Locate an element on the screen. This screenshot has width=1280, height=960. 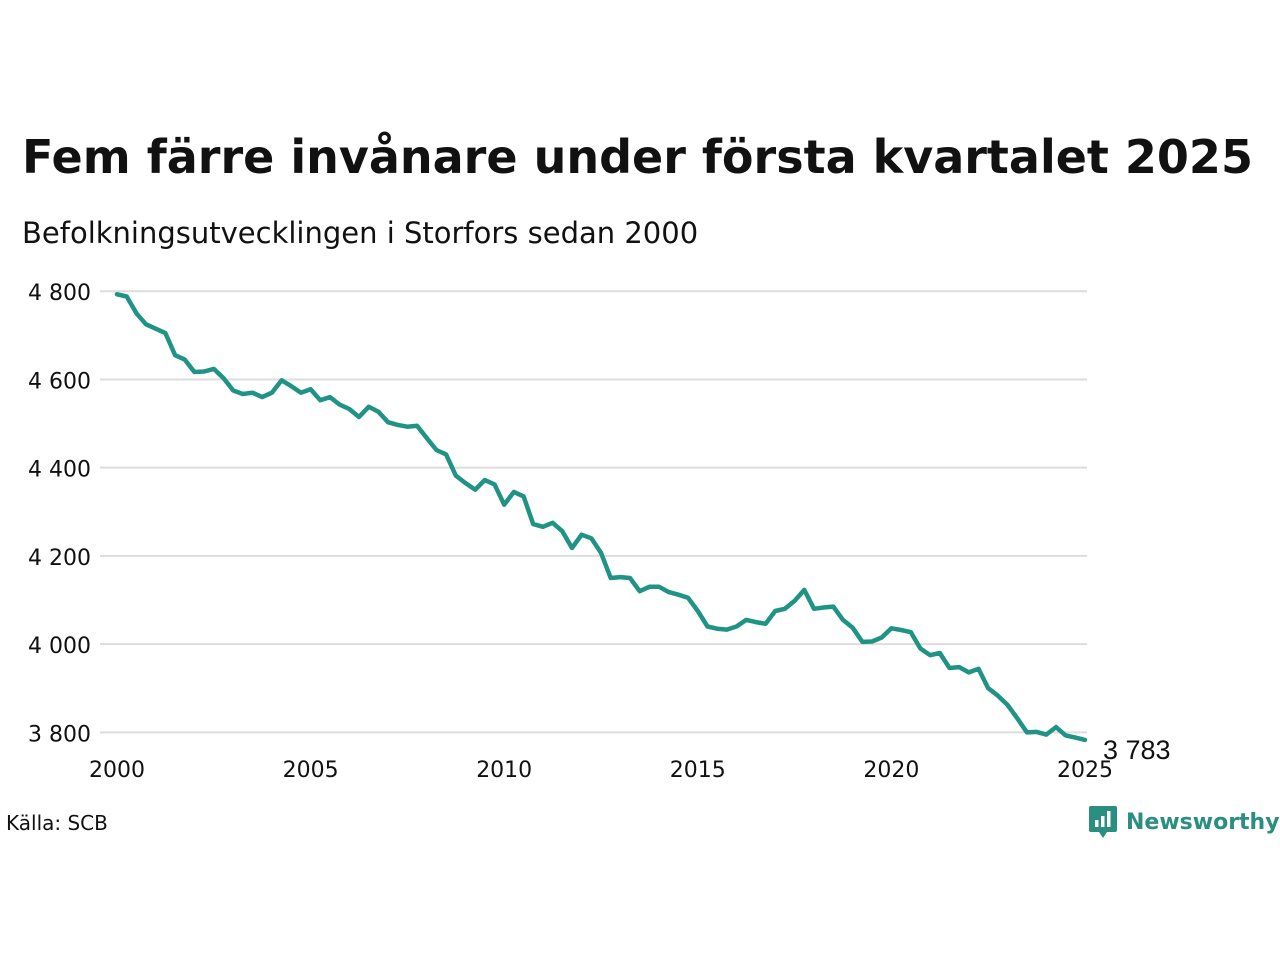
newsworthy-logo-icon is located at coordinates (1103, 822).